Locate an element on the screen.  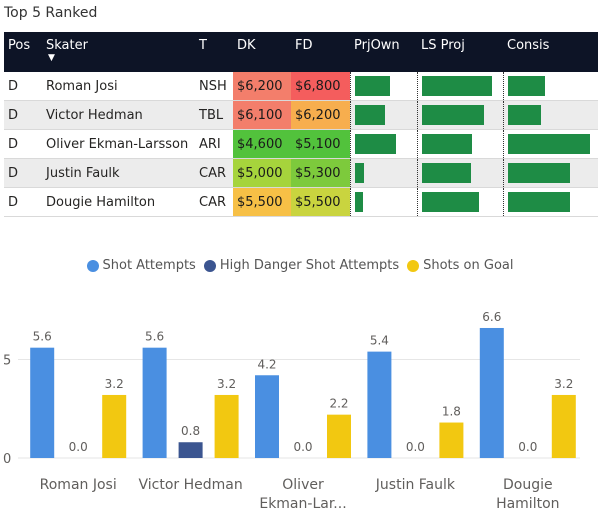
cell-fd-salary: $5,100 is located at coordinates (320, 144).